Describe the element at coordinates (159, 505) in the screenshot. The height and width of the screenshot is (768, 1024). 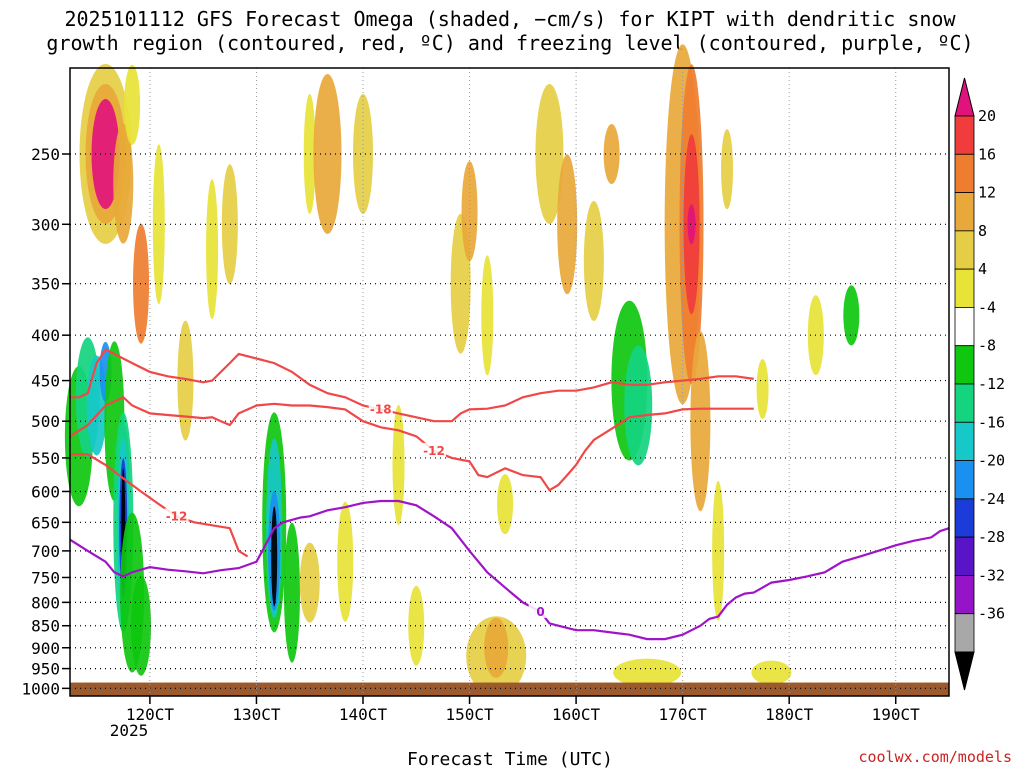
I see `contour-line` at that location.